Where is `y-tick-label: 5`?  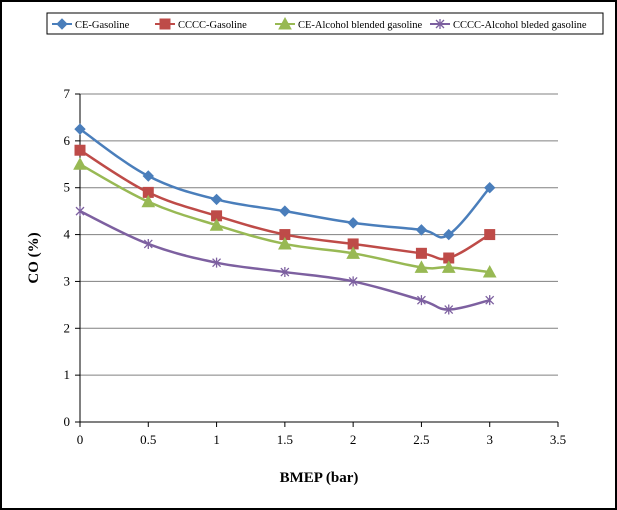
y-tick-label: 5 is located at coordinates (67, 187).